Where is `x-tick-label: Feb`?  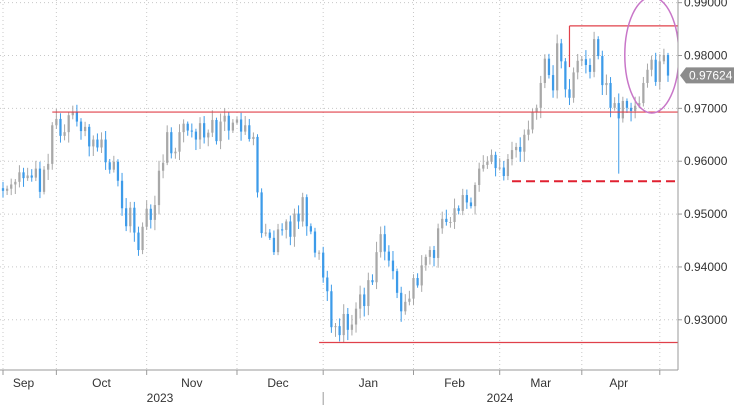
x-tick-label: Feb is located at coordinates (454, 383).